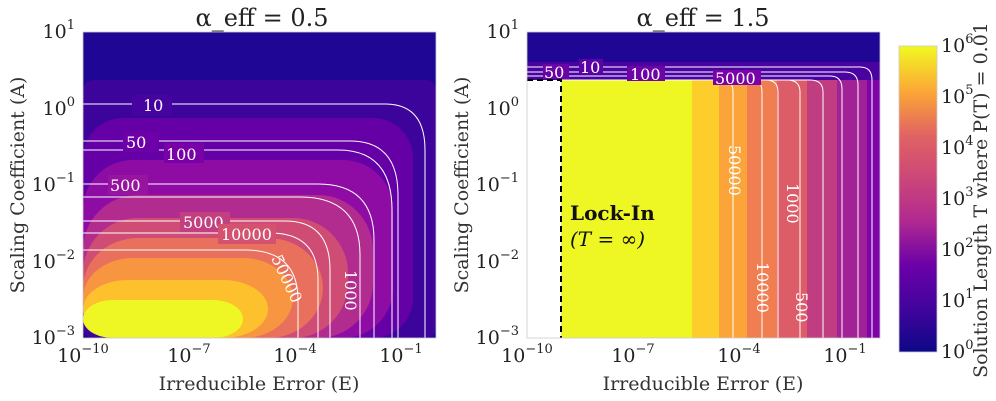 This screenshot has width=996, height=401. I want to click on right-label-100: 100, so click(645, 74).